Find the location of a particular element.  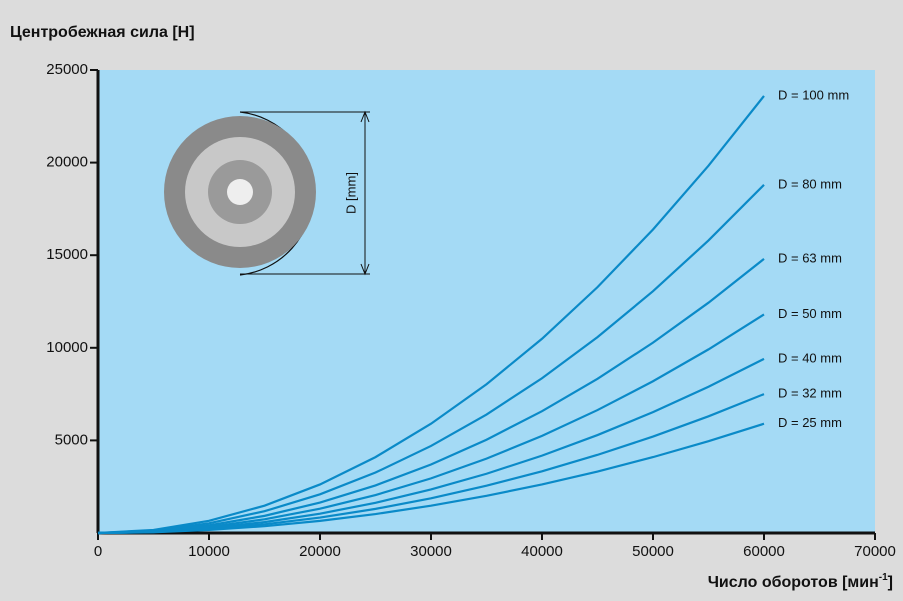

x-tick-label: 50000 is located at coordinates (653, 551).